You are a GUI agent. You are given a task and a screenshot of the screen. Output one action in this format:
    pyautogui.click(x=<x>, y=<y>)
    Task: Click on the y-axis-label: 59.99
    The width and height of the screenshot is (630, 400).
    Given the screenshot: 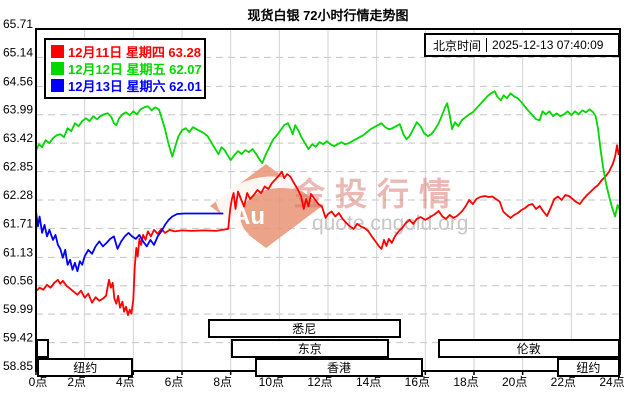 What is the action you would take?
    pyautogui.click(x=18, y=309)
    